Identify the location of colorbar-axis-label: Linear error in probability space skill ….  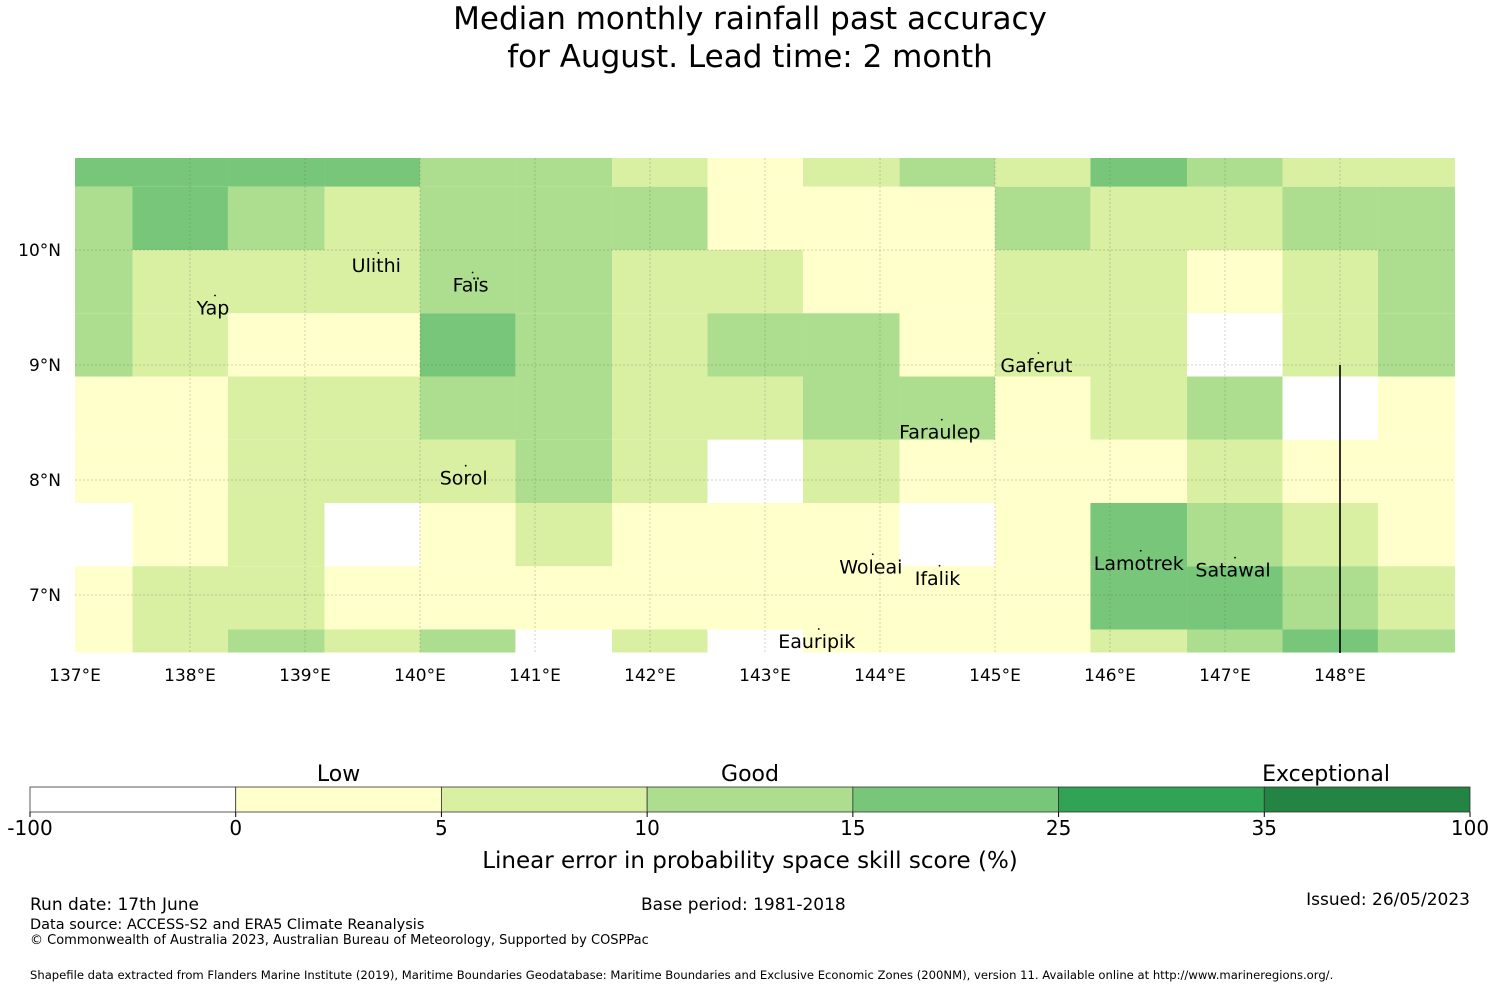
(750, 861).